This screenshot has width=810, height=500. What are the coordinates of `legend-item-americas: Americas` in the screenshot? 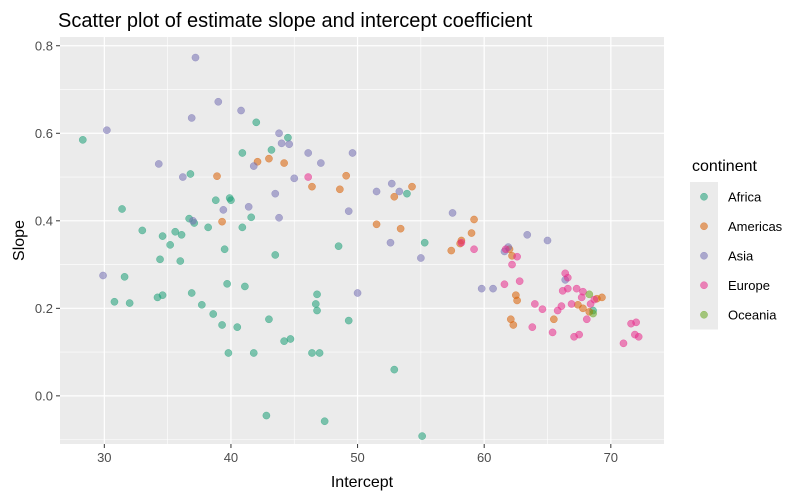 It's located at (736, 226).